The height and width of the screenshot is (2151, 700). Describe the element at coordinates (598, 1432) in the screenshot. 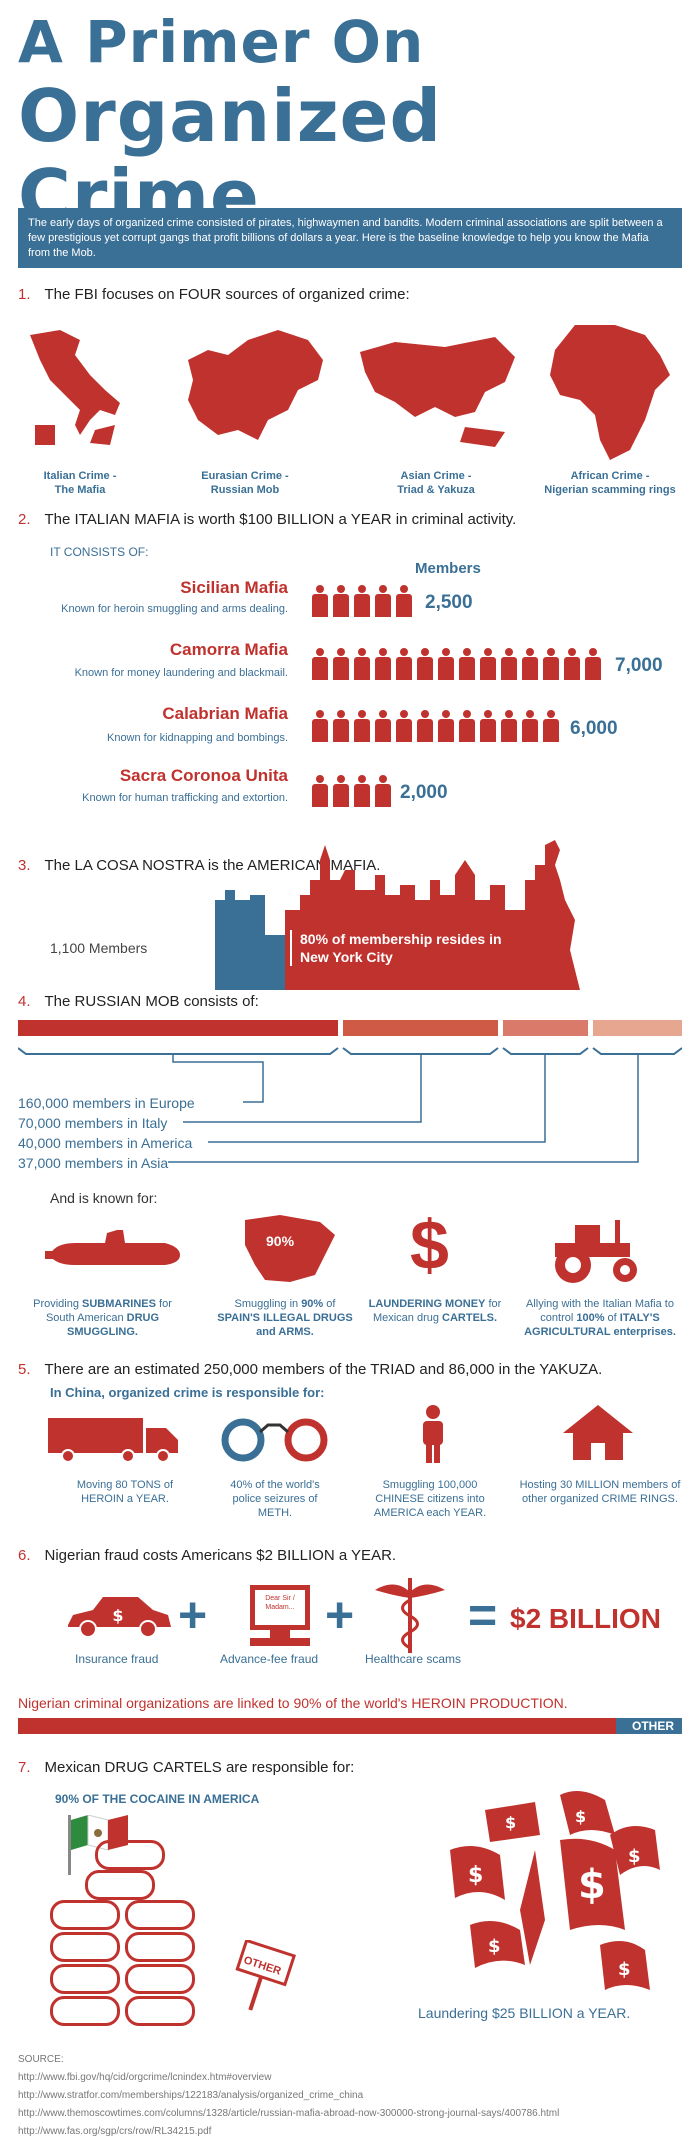

I see `house-icon` at that location.